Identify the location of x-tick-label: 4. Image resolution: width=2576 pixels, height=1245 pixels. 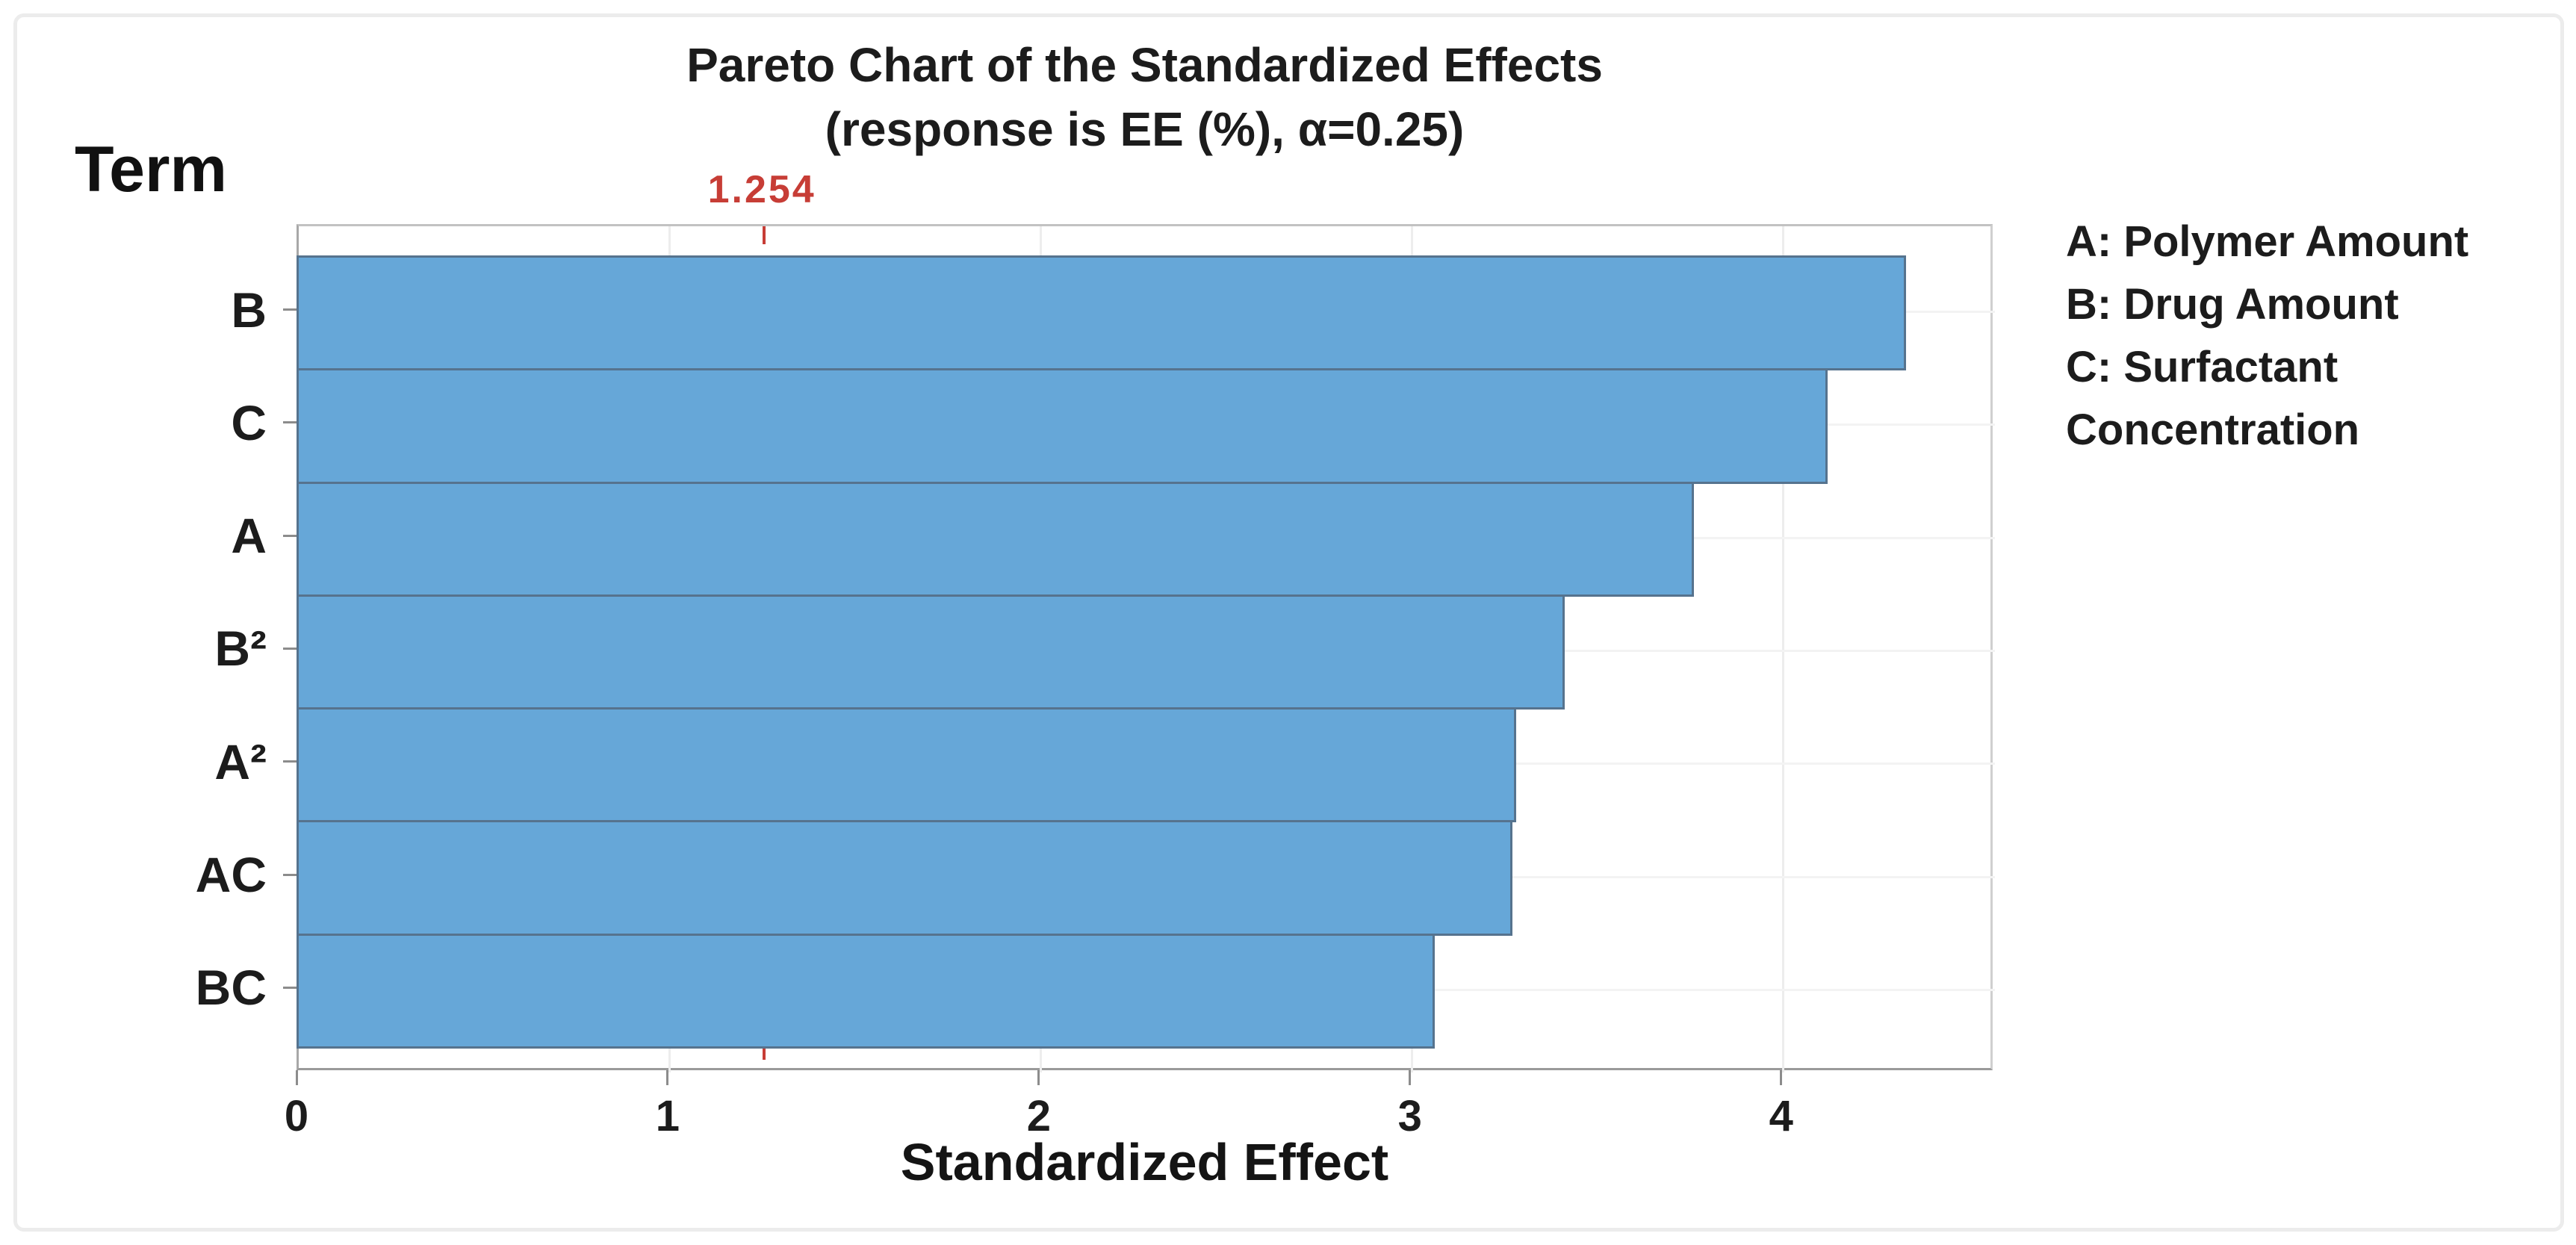
(1781, 1116).